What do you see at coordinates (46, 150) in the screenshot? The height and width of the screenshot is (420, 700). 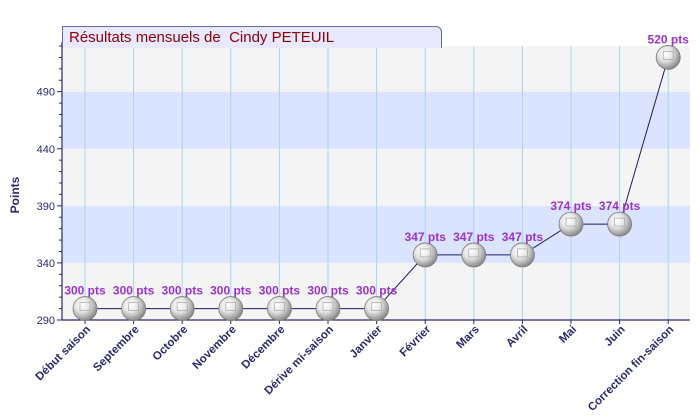 I see `y-tick-label: 440` at bounding box center [46, 150].